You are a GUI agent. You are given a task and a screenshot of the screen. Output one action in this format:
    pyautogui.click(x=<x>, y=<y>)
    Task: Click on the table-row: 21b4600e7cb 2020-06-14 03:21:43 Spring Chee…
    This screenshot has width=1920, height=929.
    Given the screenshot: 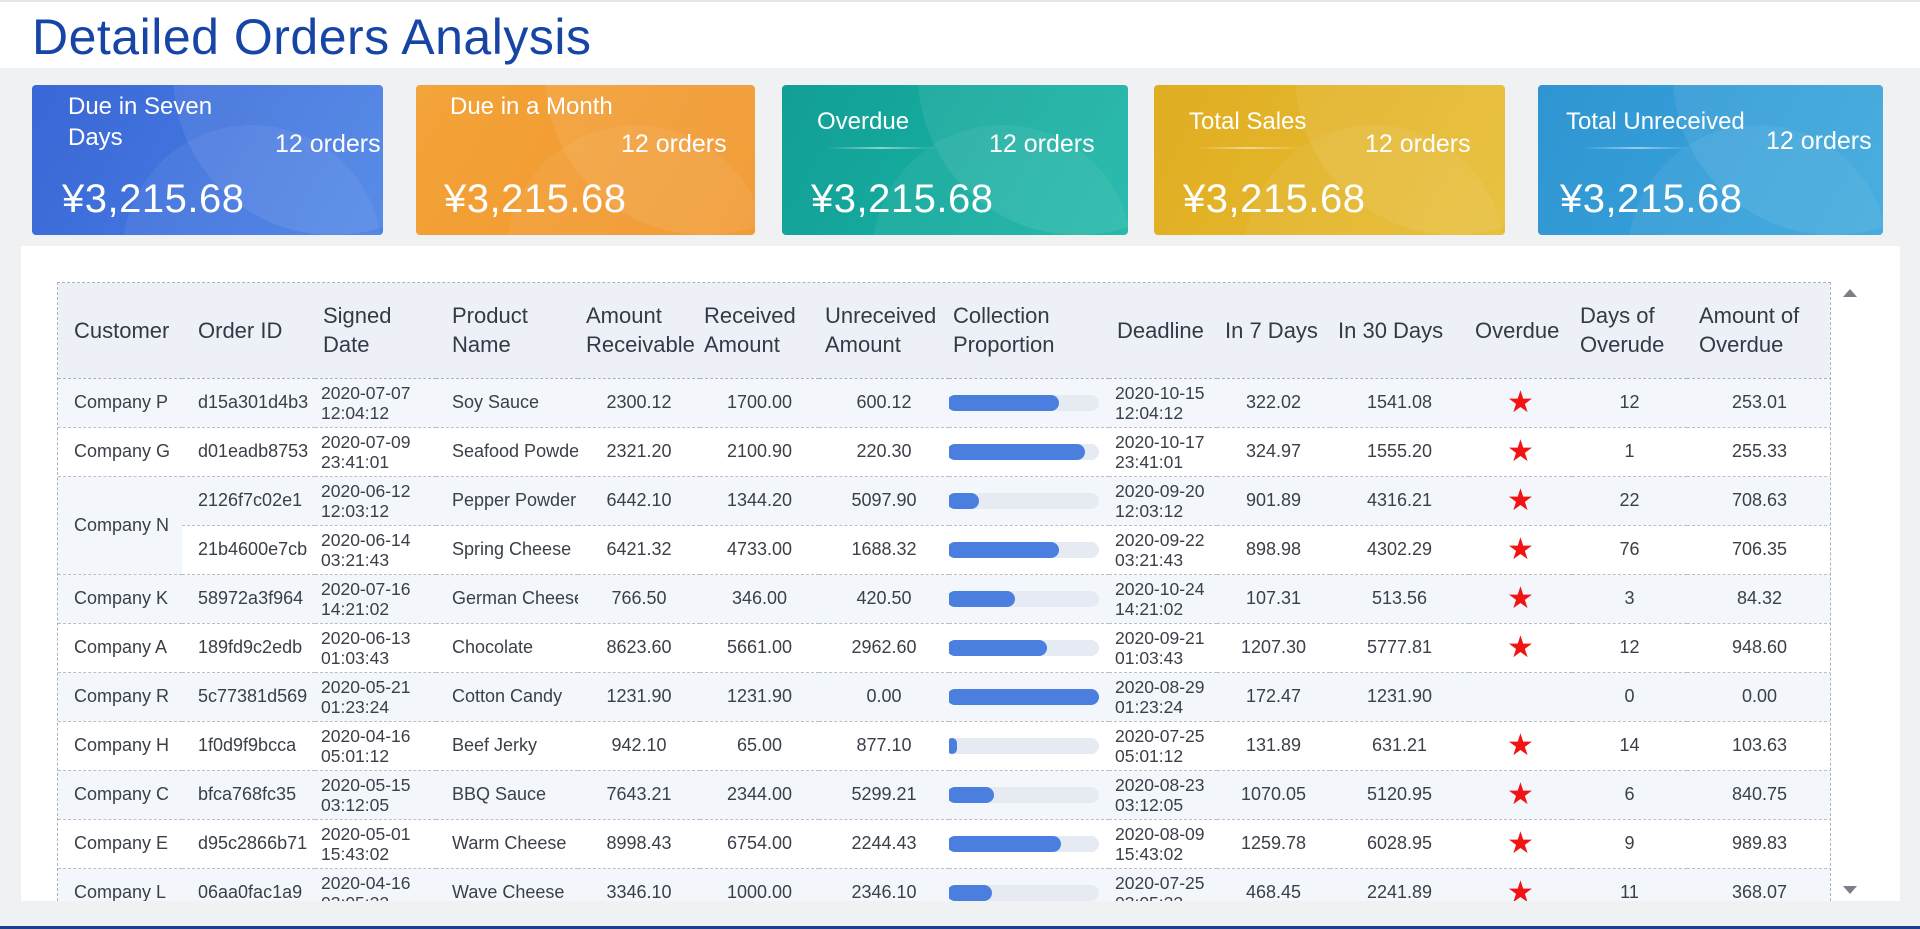 What is the action you would take?
    pyautogui.click(x=944, y=550)
    